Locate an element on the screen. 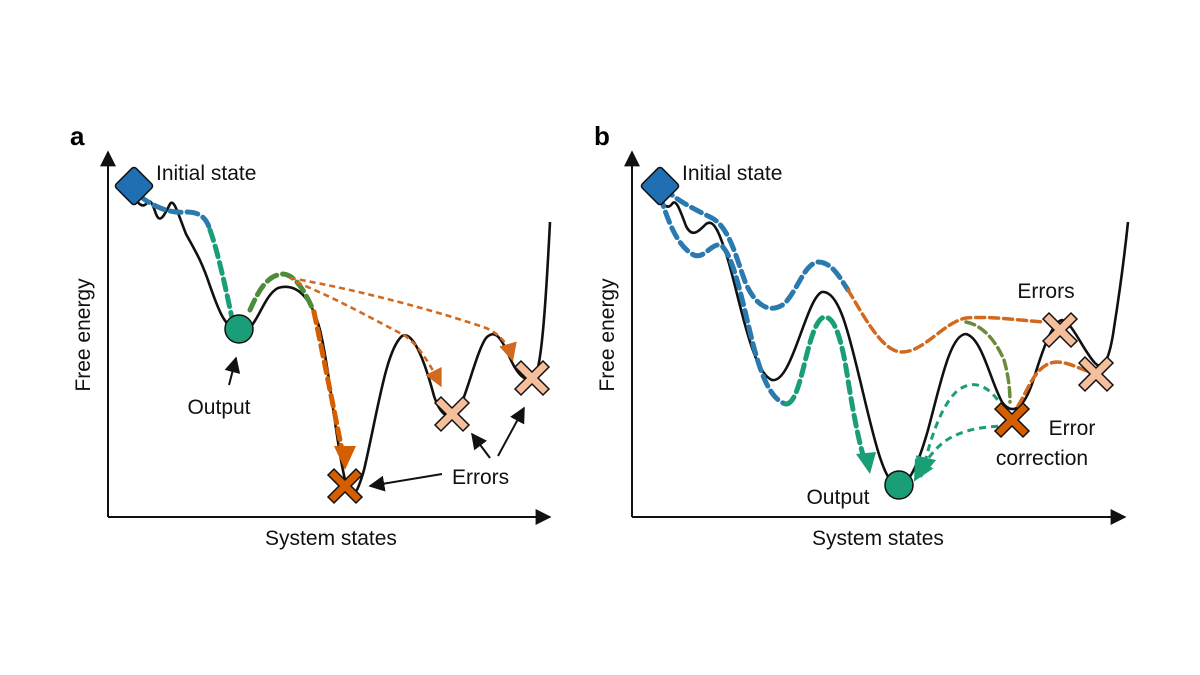 The height and width of the screenshot is (675, 1200). panel-b-path-blue-lower is located at coordinates (723, 300).